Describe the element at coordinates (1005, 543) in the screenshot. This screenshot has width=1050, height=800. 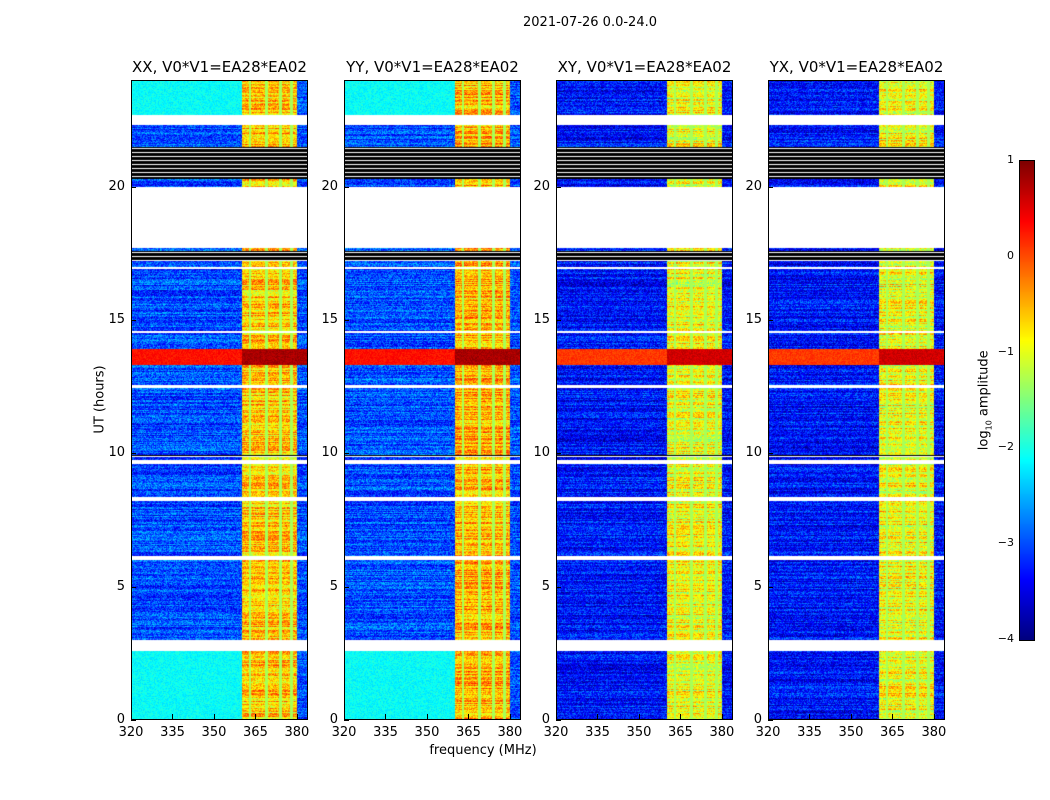
I see `colorbar-tick-label: −3` at that location.